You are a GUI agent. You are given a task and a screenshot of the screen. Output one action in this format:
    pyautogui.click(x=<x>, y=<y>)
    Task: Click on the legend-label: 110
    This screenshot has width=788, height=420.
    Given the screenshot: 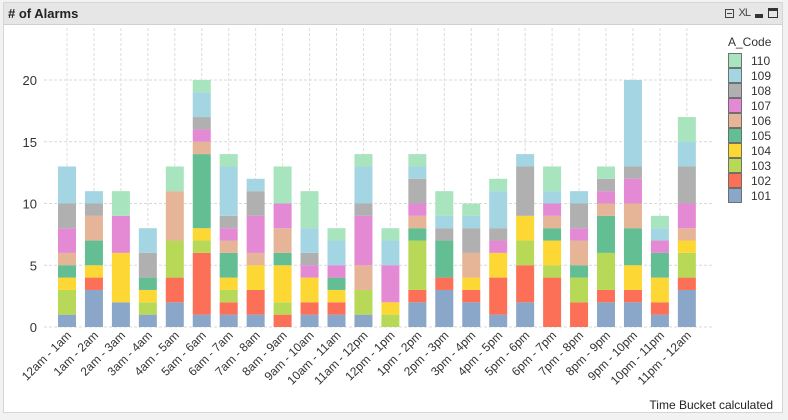 What is the action you would take?
    pyautogui.click(x=760, y=61)
    